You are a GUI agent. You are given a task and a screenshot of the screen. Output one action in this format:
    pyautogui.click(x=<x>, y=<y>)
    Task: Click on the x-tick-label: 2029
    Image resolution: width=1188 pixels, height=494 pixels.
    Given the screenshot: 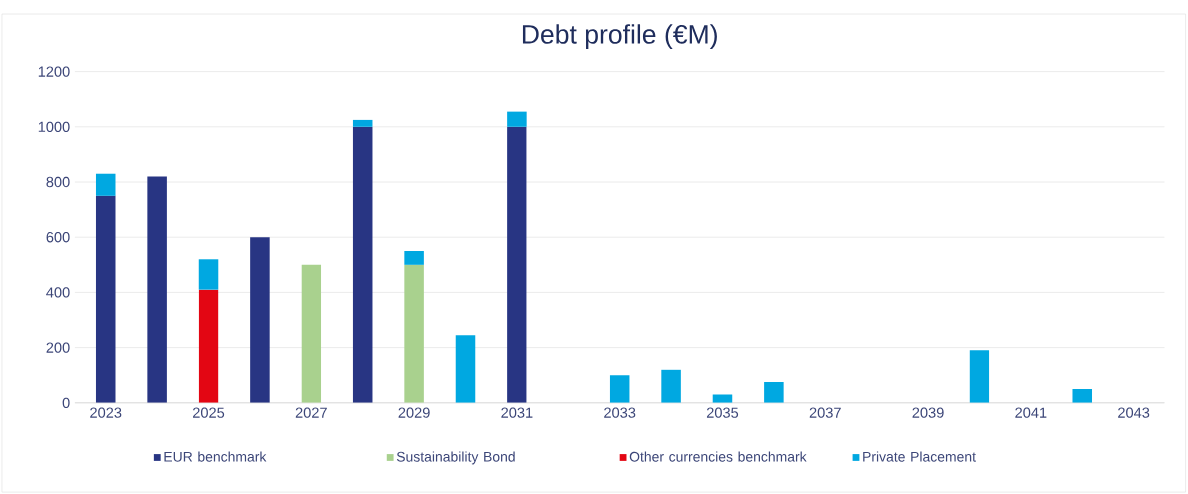 What is the action you would take?
    pyautogui.click(x=414, y=412)
    